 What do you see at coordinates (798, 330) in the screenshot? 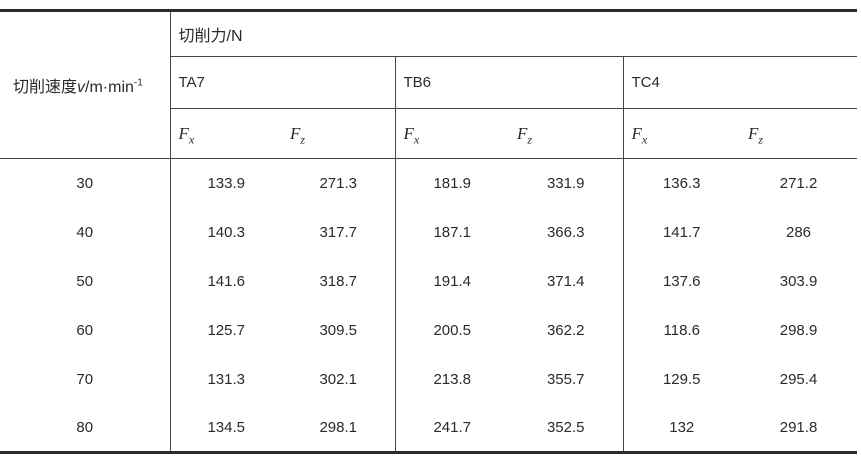
I see `tc4-fz-cell: 298.9` at bounding box center [798, 330].